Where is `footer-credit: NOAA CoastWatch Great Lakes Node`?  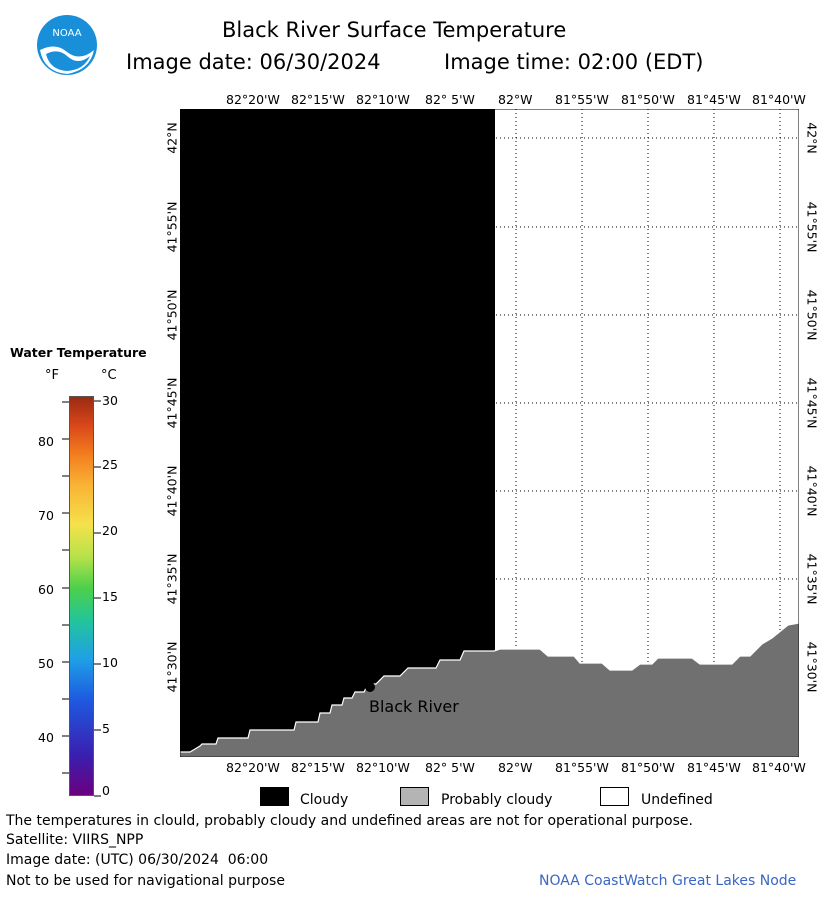
footer-credit: NOAA CoastWatch Great Lakes Node is located at coordinates (668, 881).